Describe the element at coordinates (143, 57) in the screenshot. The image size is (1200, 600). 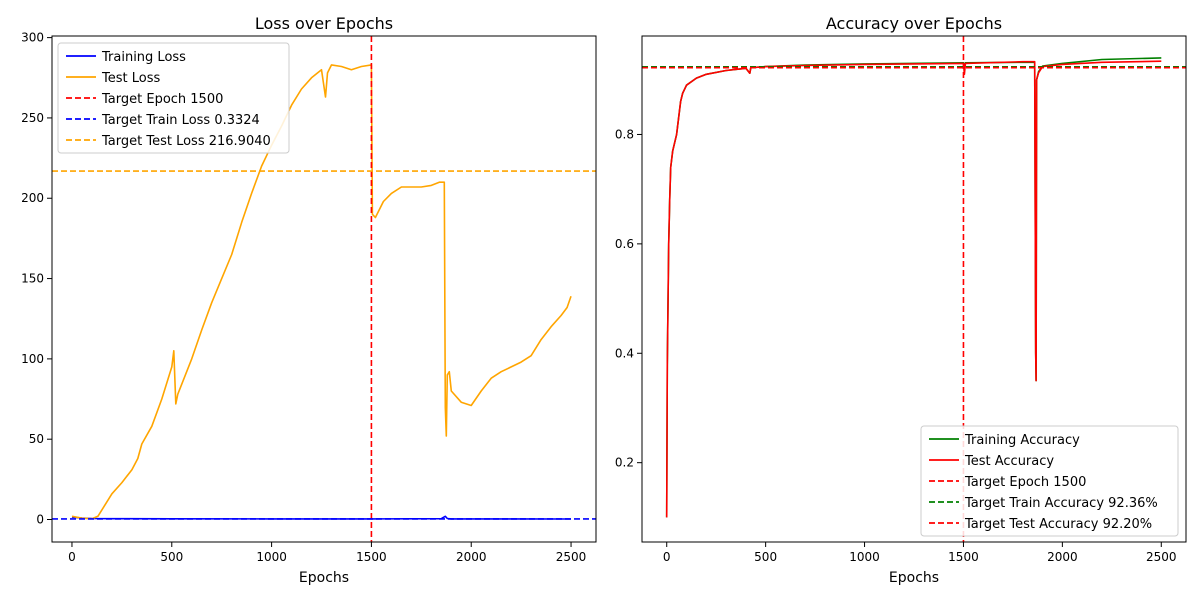
I see `loss-legend-label: Training Loss` at that location.